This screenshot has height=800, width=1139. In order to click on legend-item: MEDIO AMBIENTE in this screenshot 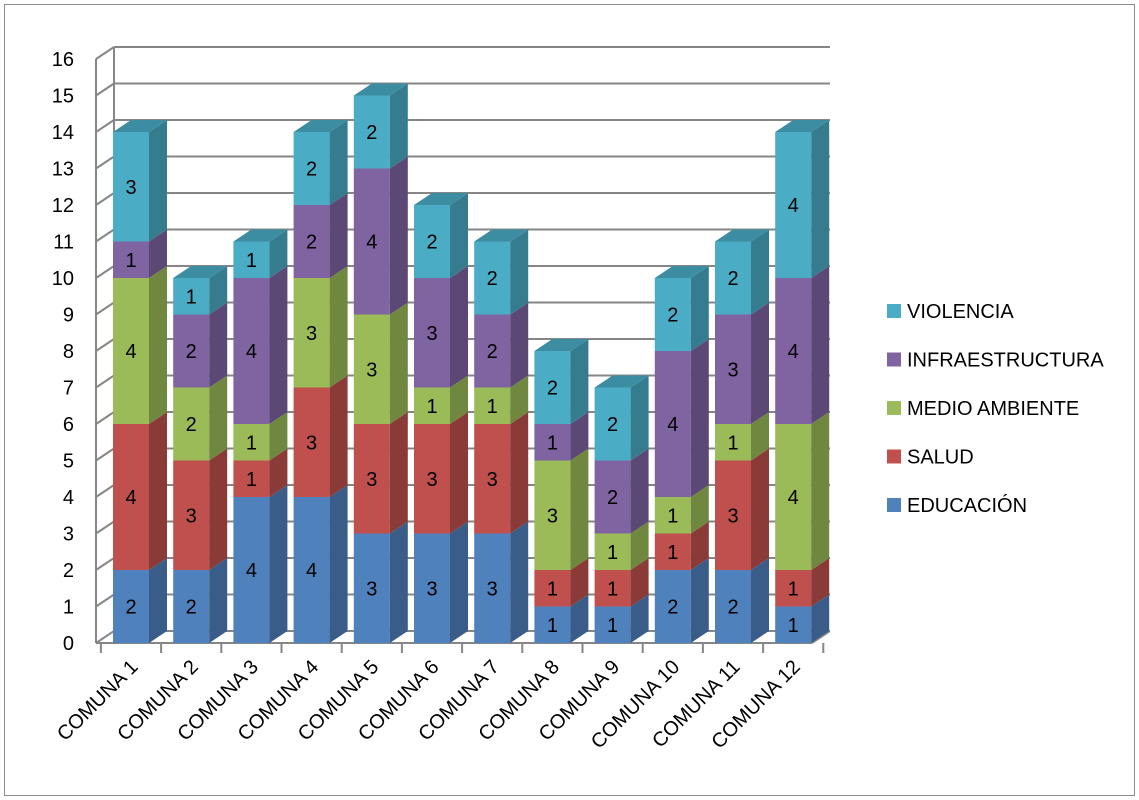, I will do `click(983, 409)`.